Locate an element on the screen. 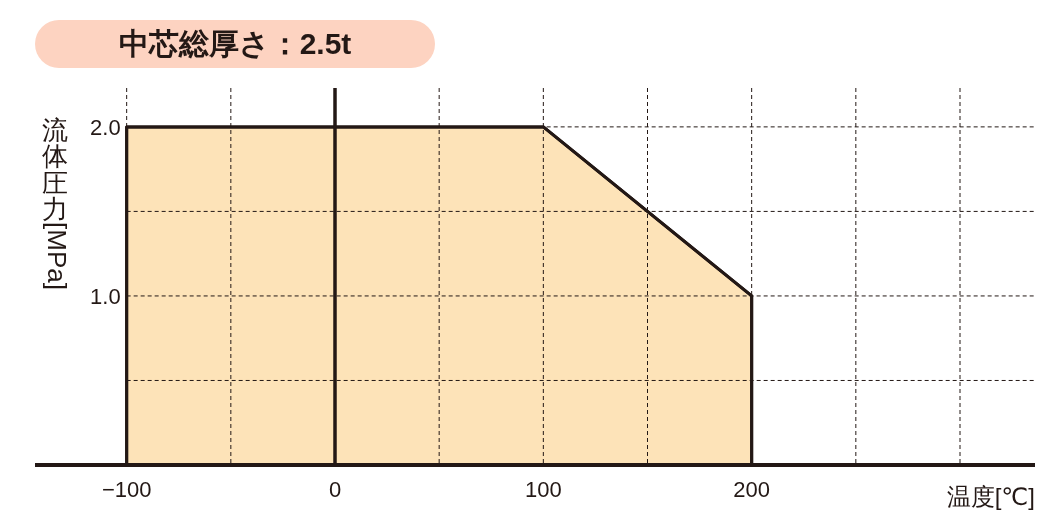 Image resolution: width=1055 pixels, height=529 pixels. y-tick-label: 1.0 is located at coordinates (105, 296).